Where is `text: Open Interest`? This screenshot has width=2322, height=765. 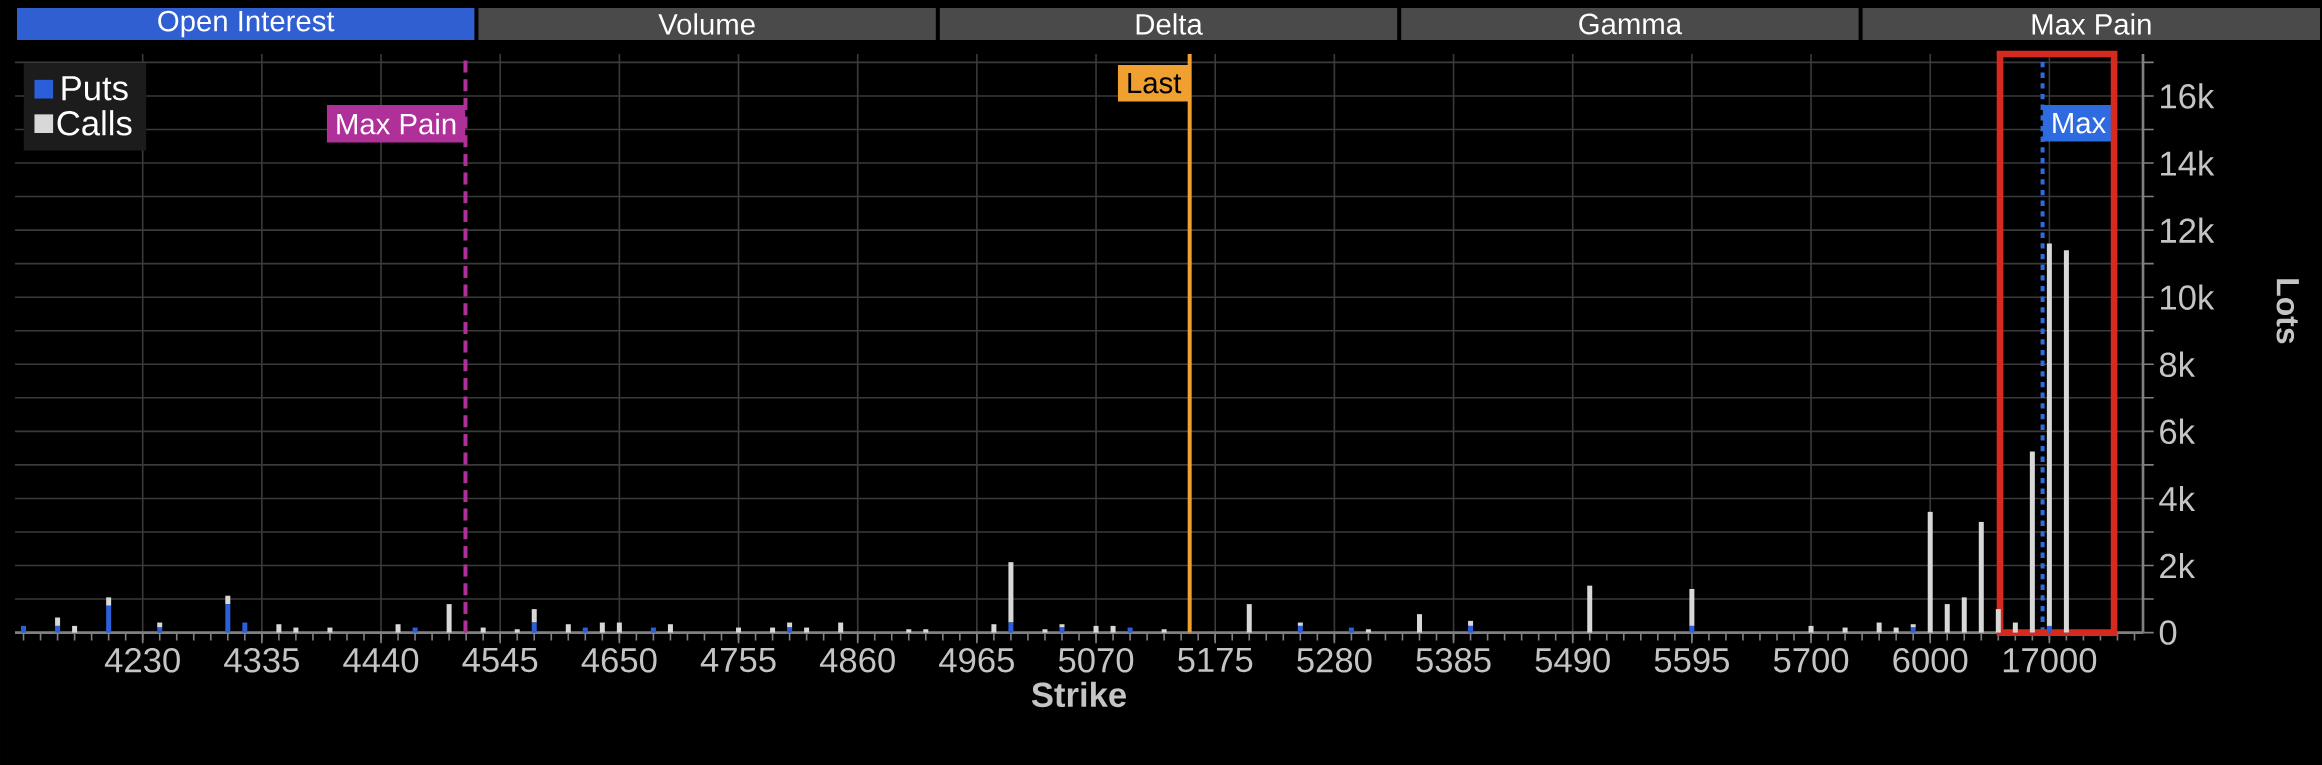 text: Open Interest is located at coordinates (246, 24).